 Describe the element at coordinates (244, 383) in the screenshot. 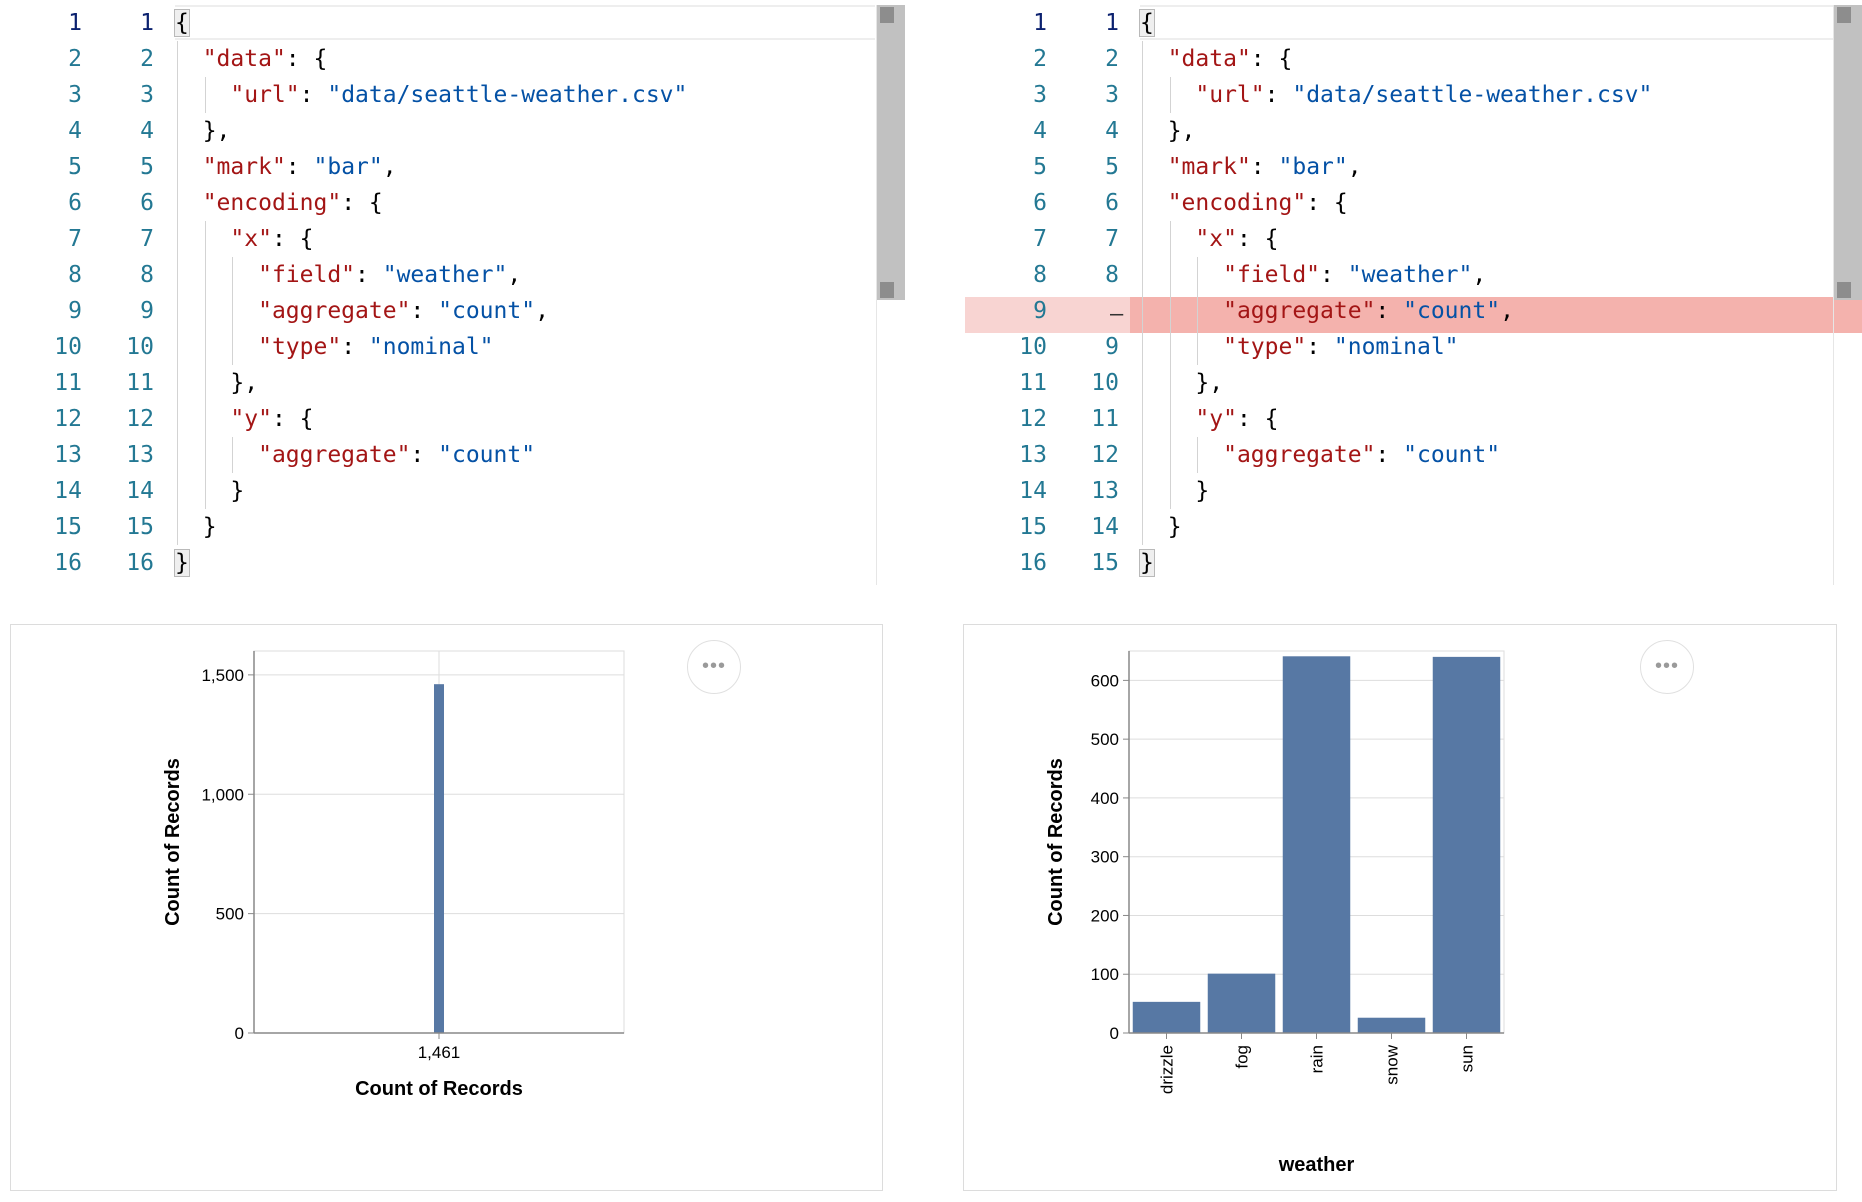

I see `json-punctuation: },` at that location.